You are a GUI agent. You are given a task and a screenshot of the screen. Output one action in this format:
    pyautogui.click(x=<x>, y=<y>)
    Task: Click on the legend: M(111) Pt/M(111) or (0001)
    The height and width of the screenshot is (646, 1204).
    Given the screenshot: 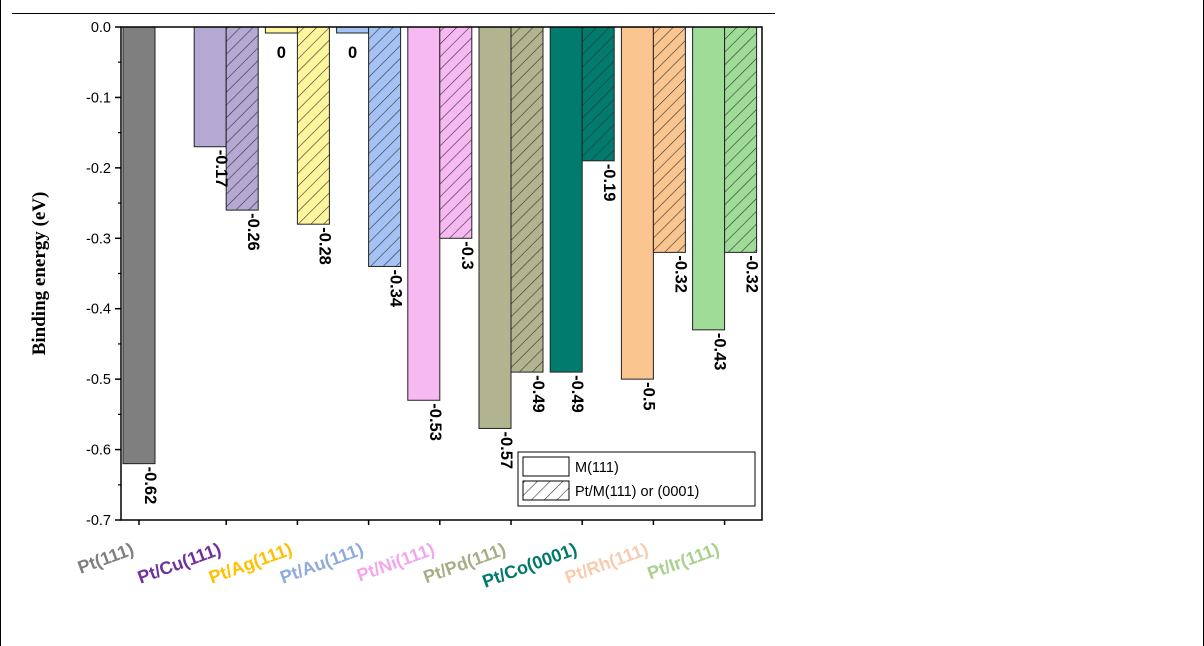 What is the action you would take?
    pyautogui.click(x=636, y=479)
    